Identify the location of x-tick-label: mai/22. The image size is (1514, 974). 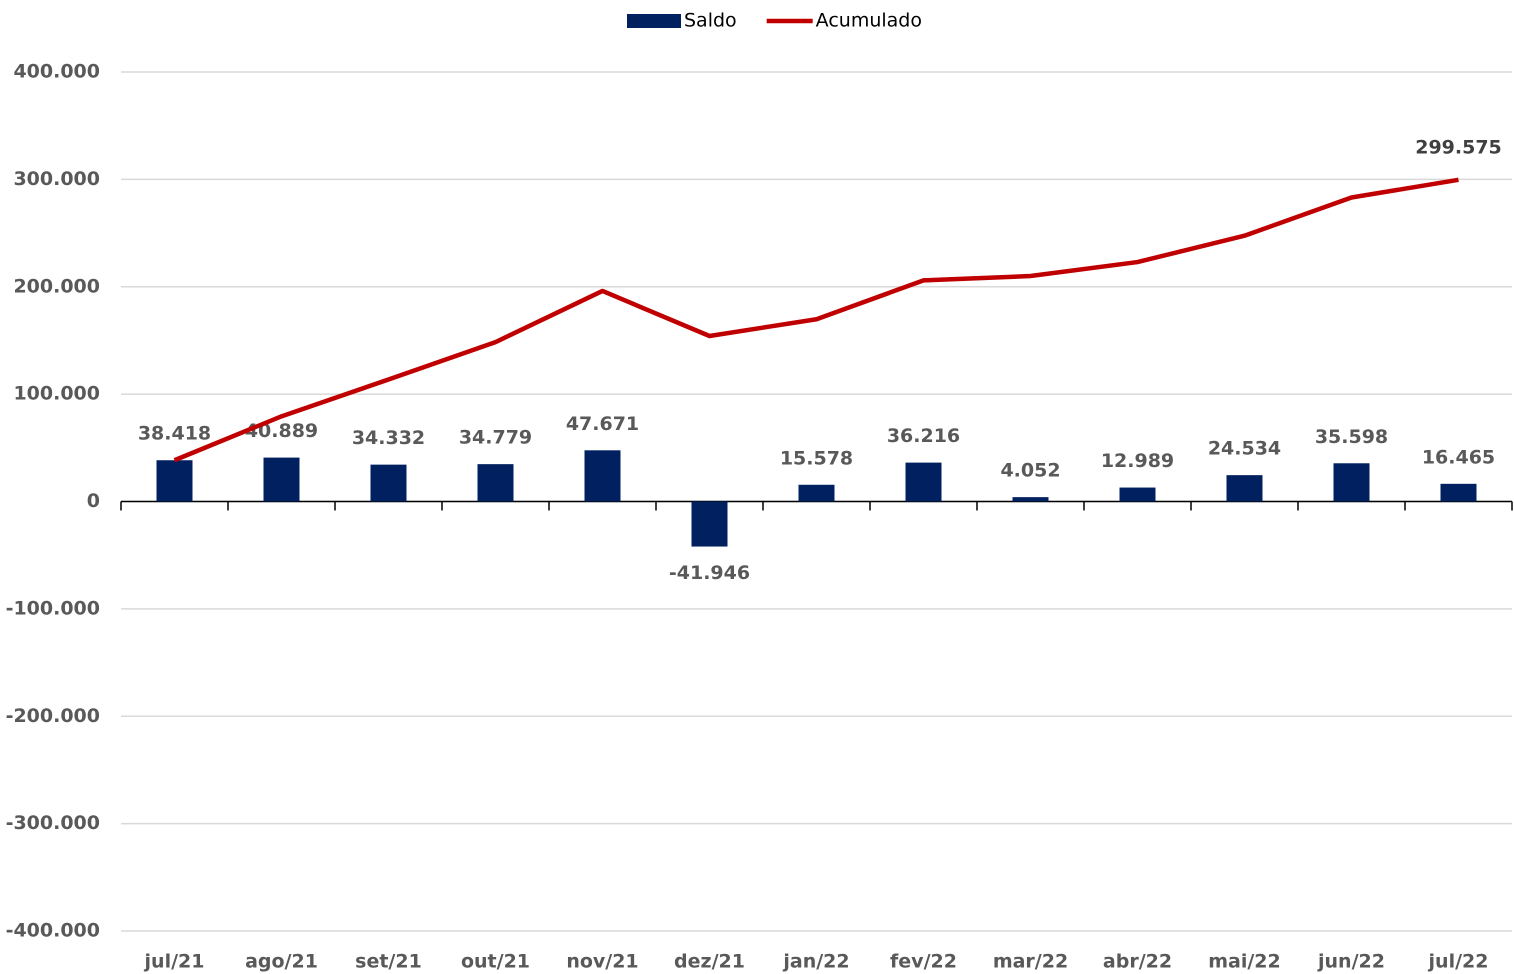
(1244, 962).